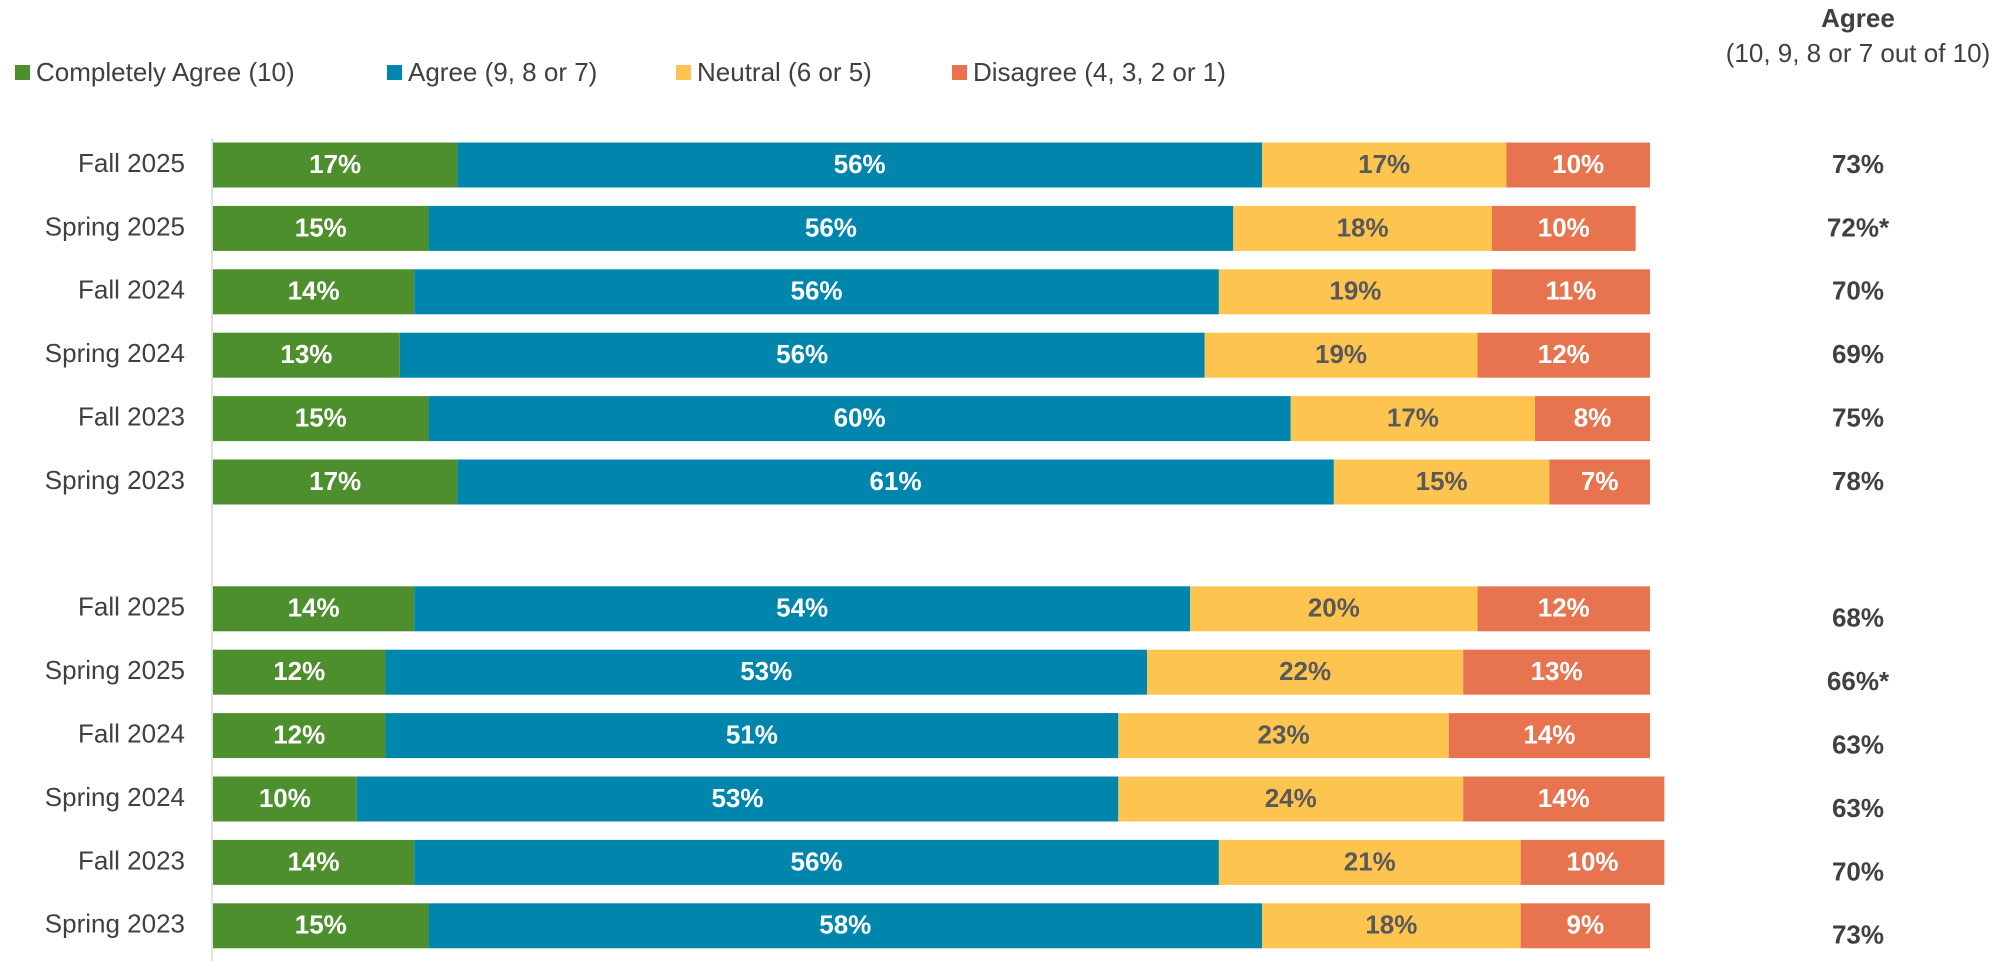 The width and height of the screenshot is (2005, 961). I want to click on data-label: 7%, so click(1600, 481).